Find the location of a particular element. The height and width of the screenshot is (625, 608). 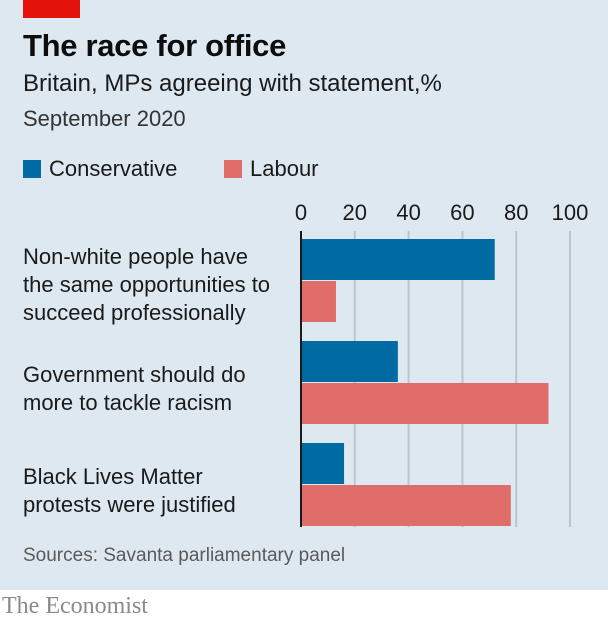

x-tick-label: 40 is located at coordinates (408, 212).